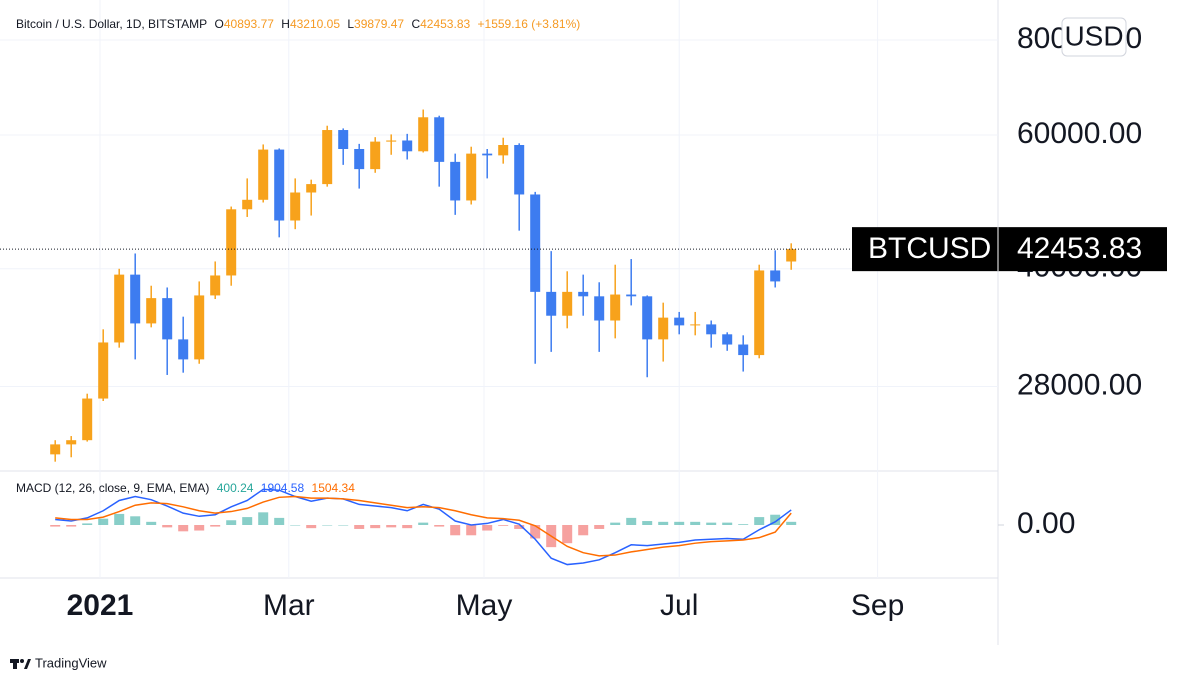 Image resolution: width=1200 pixels, height=683 pixels. What do you see at coordinates (445, 24) in the screenshot?
I see `close-value: 42453.83` at bounding box center [445, 24].